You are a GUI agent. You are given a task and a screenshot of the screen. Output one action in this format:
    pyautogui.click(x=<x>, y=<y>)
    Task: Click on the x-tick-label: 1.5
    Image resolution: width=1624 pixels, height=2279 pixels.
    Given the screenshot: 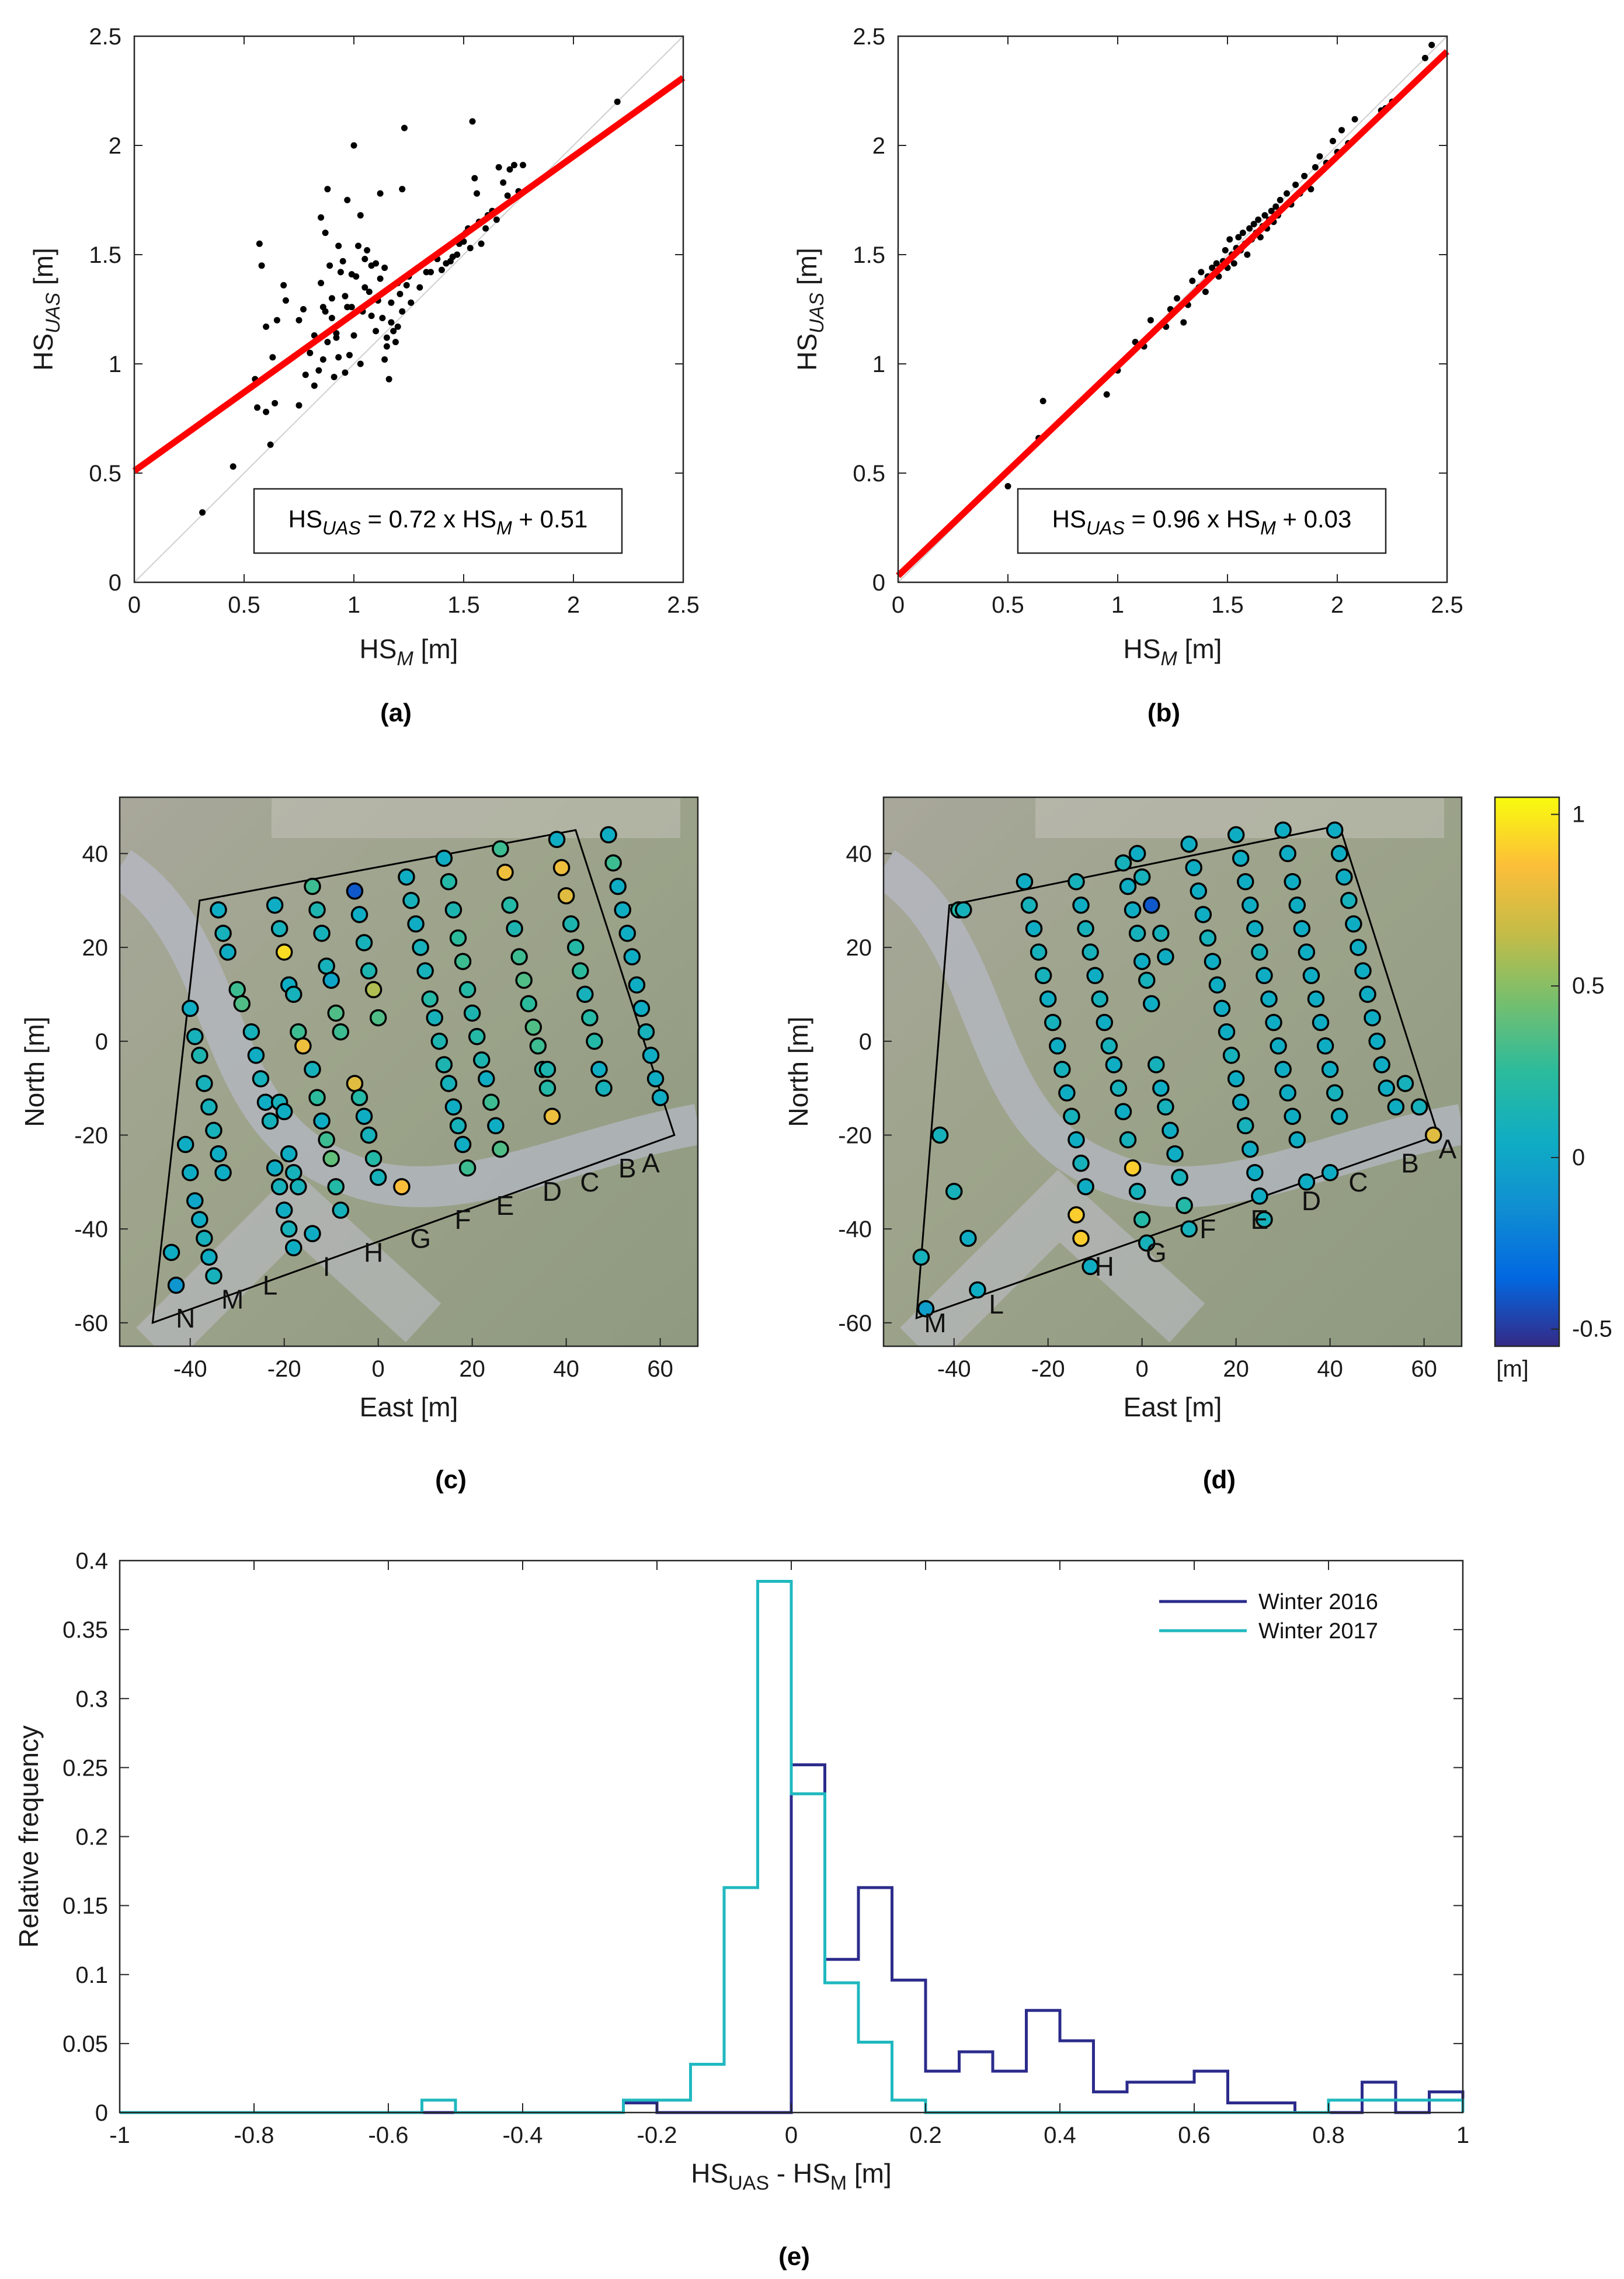 What is the action you would take?
    pyautogui.click(x=1227, y=605)
    